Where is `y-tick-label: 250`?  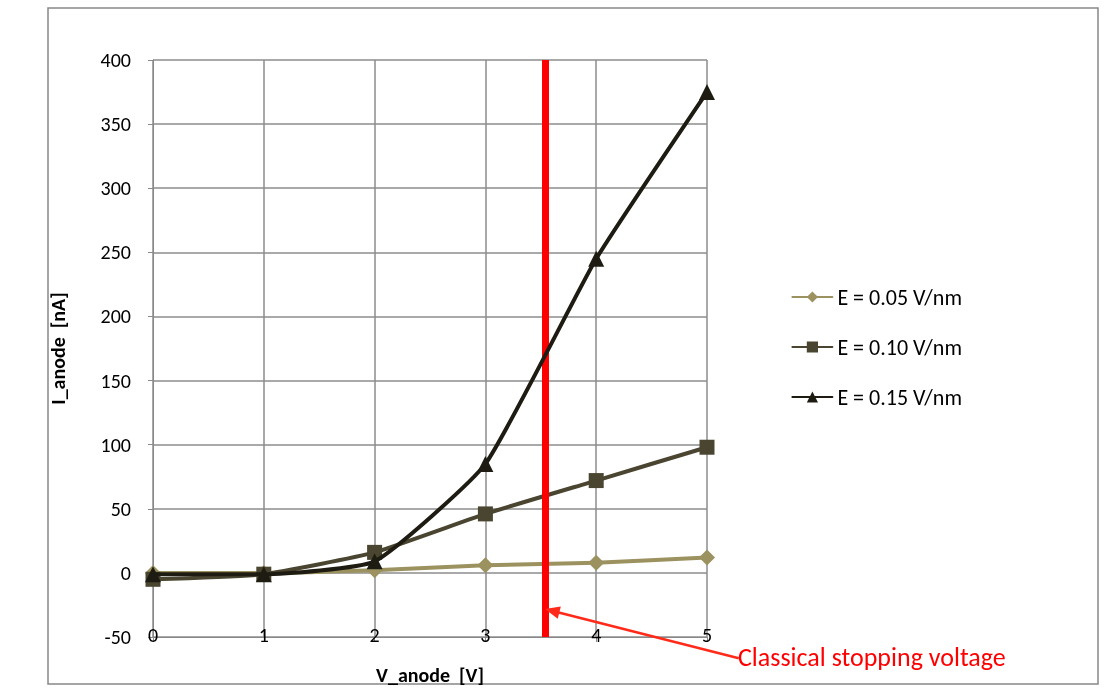
y-tick-label: 250 is located at coordinates (115, 252).